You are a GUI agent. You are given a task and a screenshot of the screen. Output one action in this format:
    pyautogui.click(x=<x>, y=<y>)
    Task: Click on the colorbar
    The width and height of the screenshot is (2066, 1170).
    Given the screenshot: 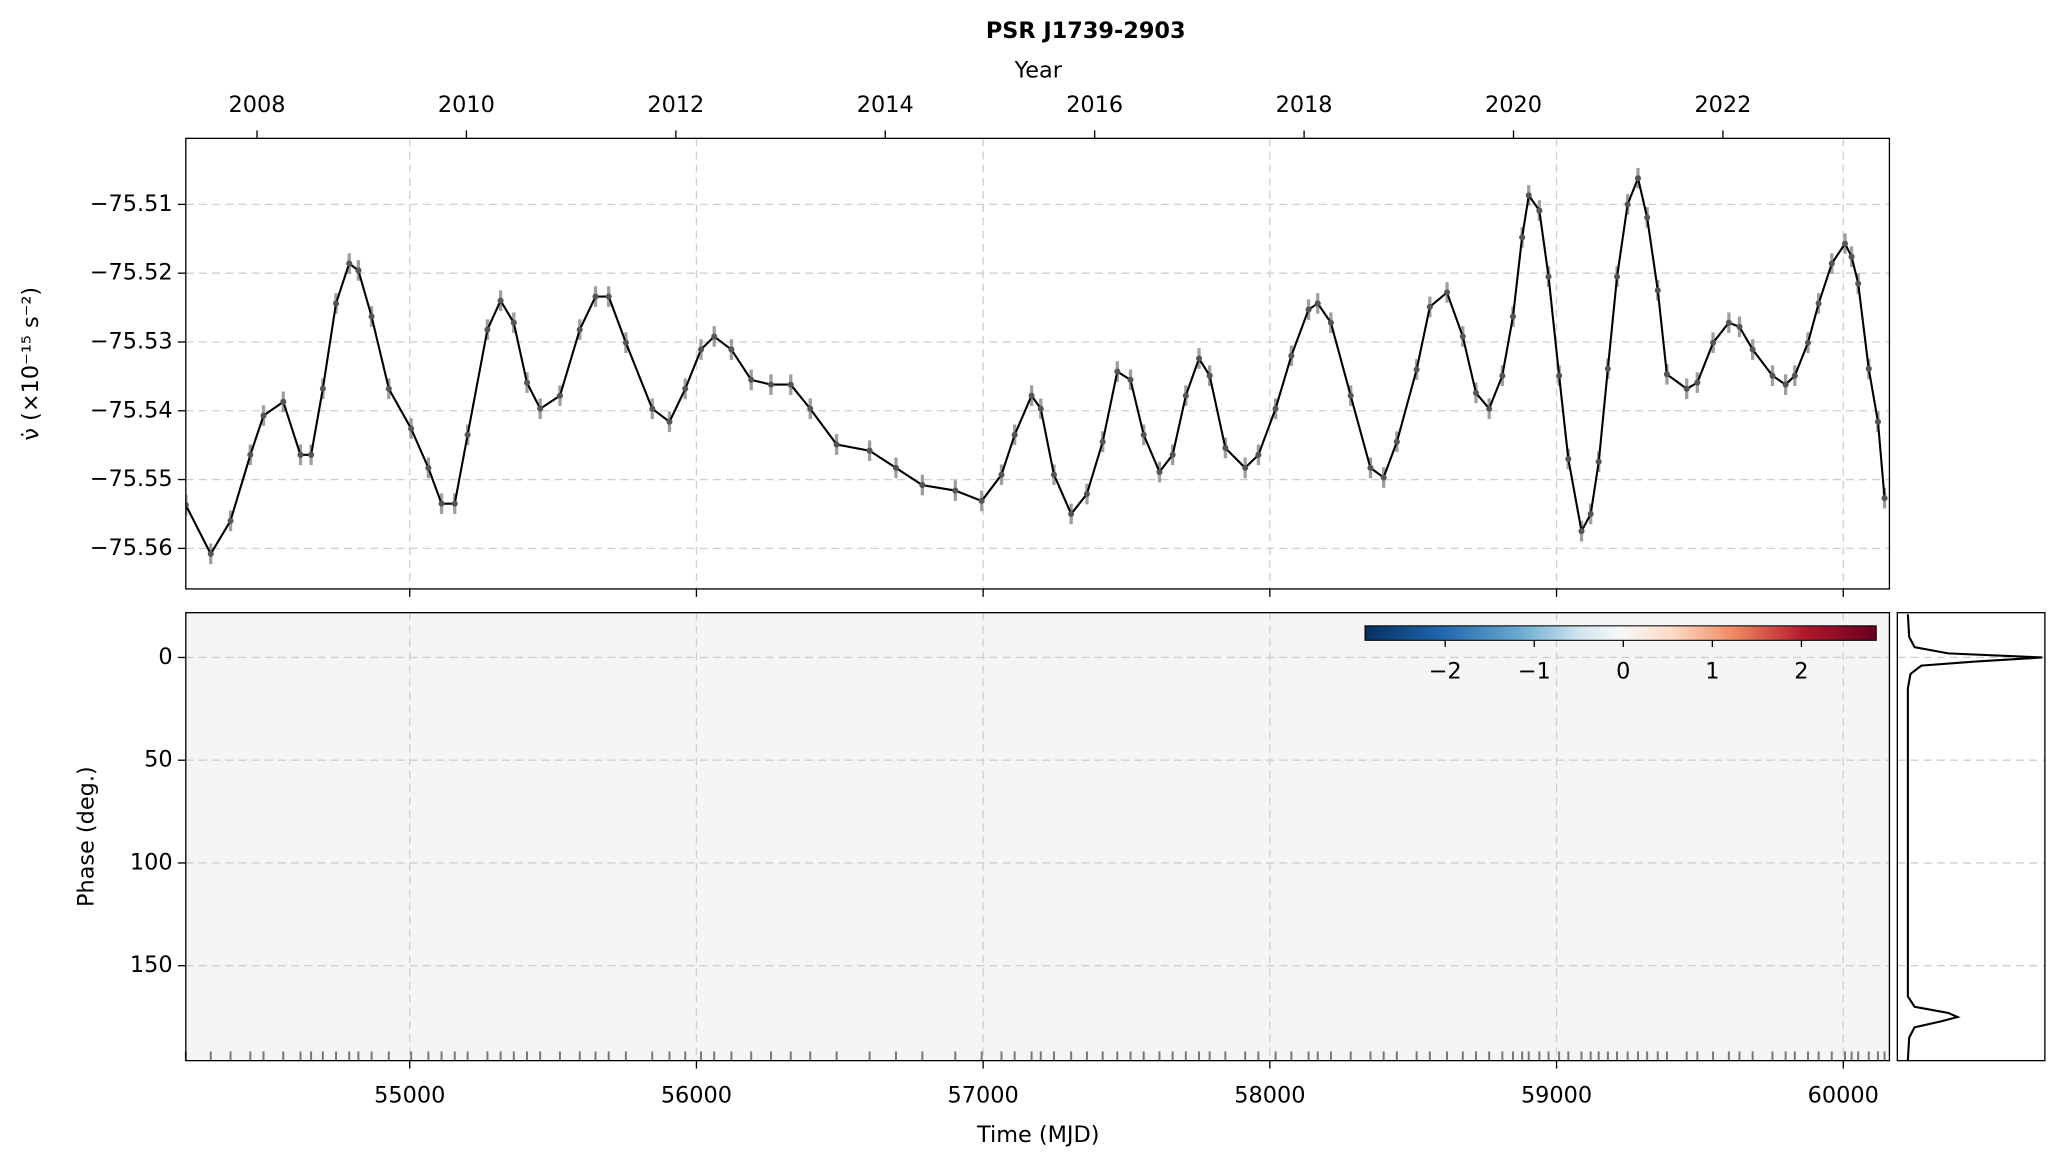 What is the action you would take?
    pyautogui.click(x=1620, y=633)
    